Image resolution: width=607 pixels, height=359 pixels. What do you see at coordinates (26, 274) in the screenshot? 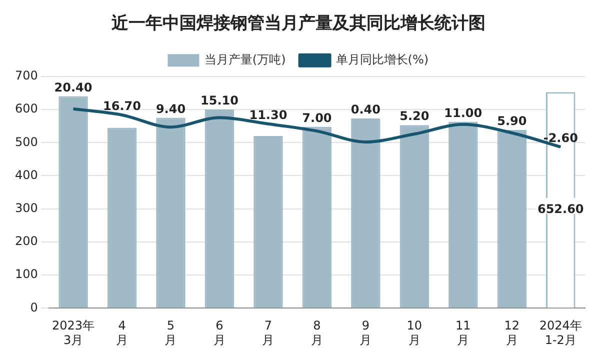
I see `y-tick-label: 100` at bounding box center [26, 274].